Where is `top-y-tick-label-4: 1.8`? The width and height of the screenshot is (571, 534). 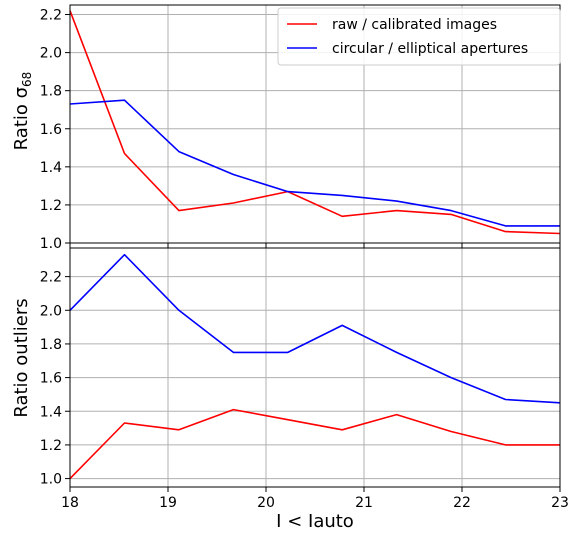 top-y-tick-label-4: 1.8 is located at coordinates (51, 92).